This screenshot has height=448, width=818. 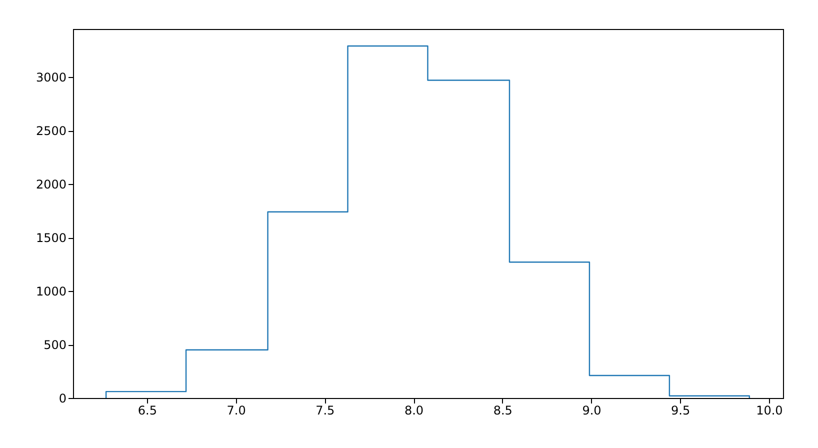 What do you see at coordinates (51, 185) in the screenshot?
I see `y-tick-label: 2000` at bounding box center [51, 185].